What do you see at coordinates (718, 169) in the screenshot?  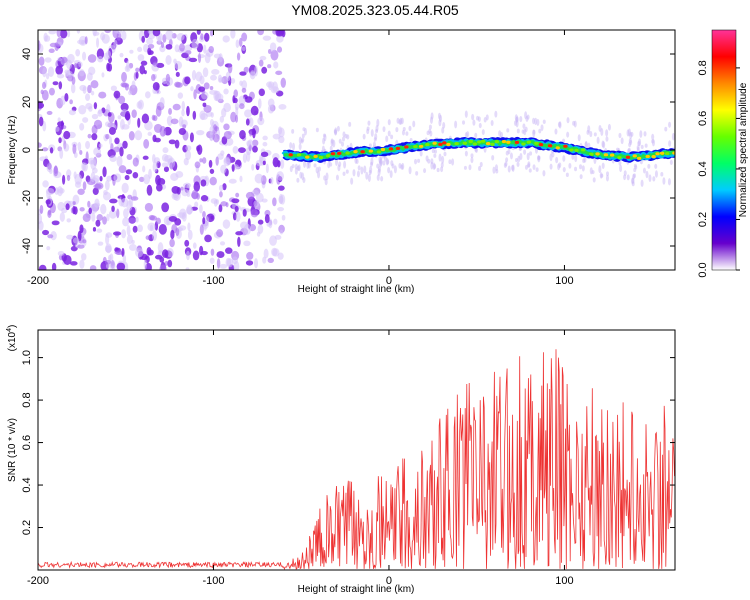 I see `colorbar-ticks: 0.0 0.2 0.4 0.6 0.8` at bounding box center [718, 169].